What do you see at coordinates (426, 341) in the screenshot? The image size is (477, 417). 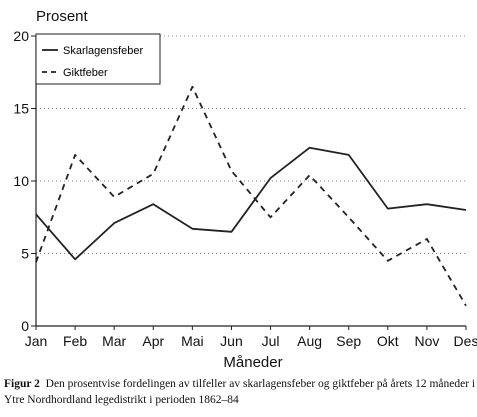 I see `x-tick-label: Nov` at bounding box center [426, 341].